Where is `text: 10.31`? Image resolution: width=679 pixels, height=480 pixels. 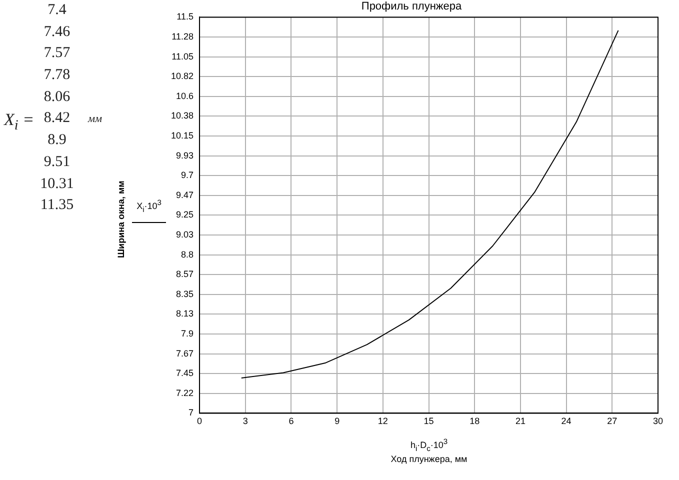 text: 10.31 is located at coordinates (57, 184).